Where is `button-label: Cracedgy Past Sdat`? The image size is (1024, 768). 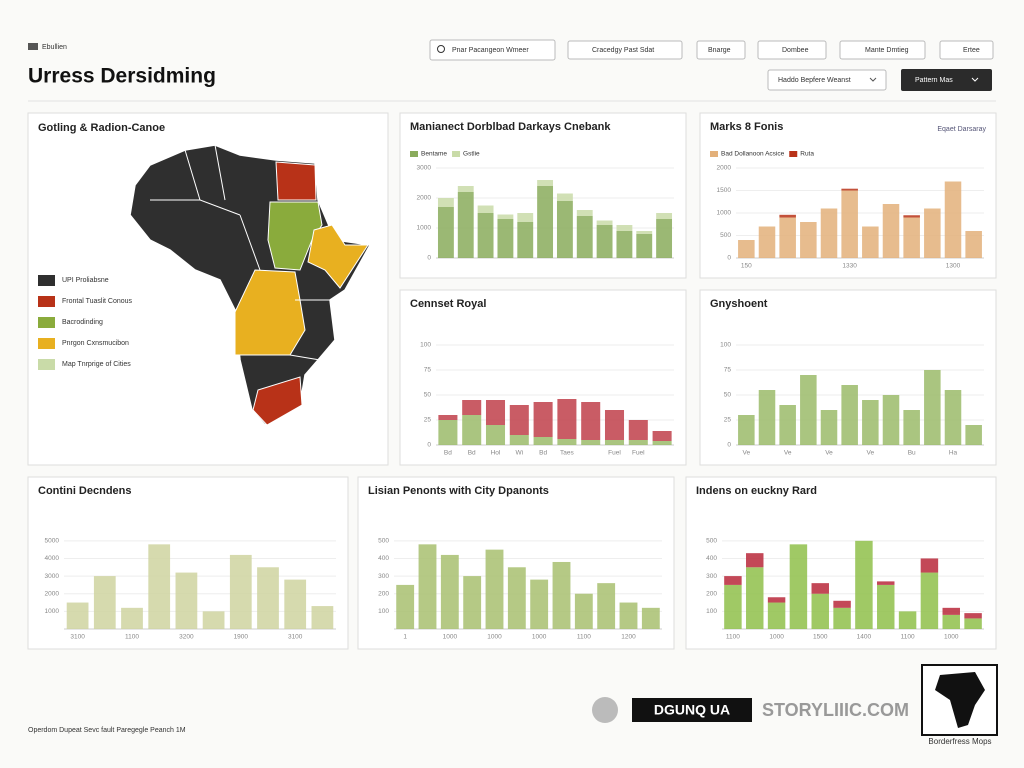
button-label: Cracedgy Past Sdat is located at coordinates (623, 50).